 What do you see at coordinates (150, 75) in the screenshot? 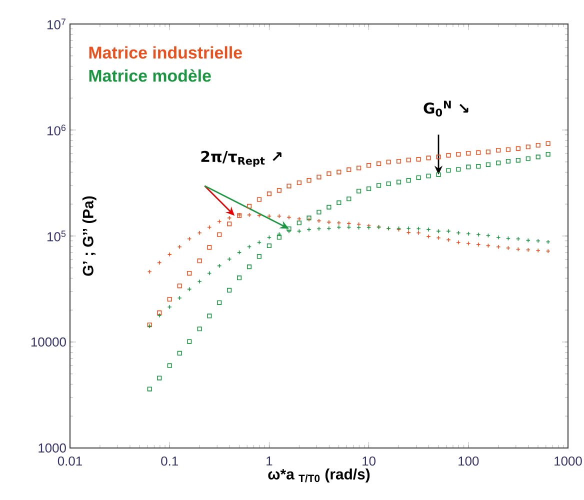
I see `text: Matrice modèle` at bounding box center [150, 75].